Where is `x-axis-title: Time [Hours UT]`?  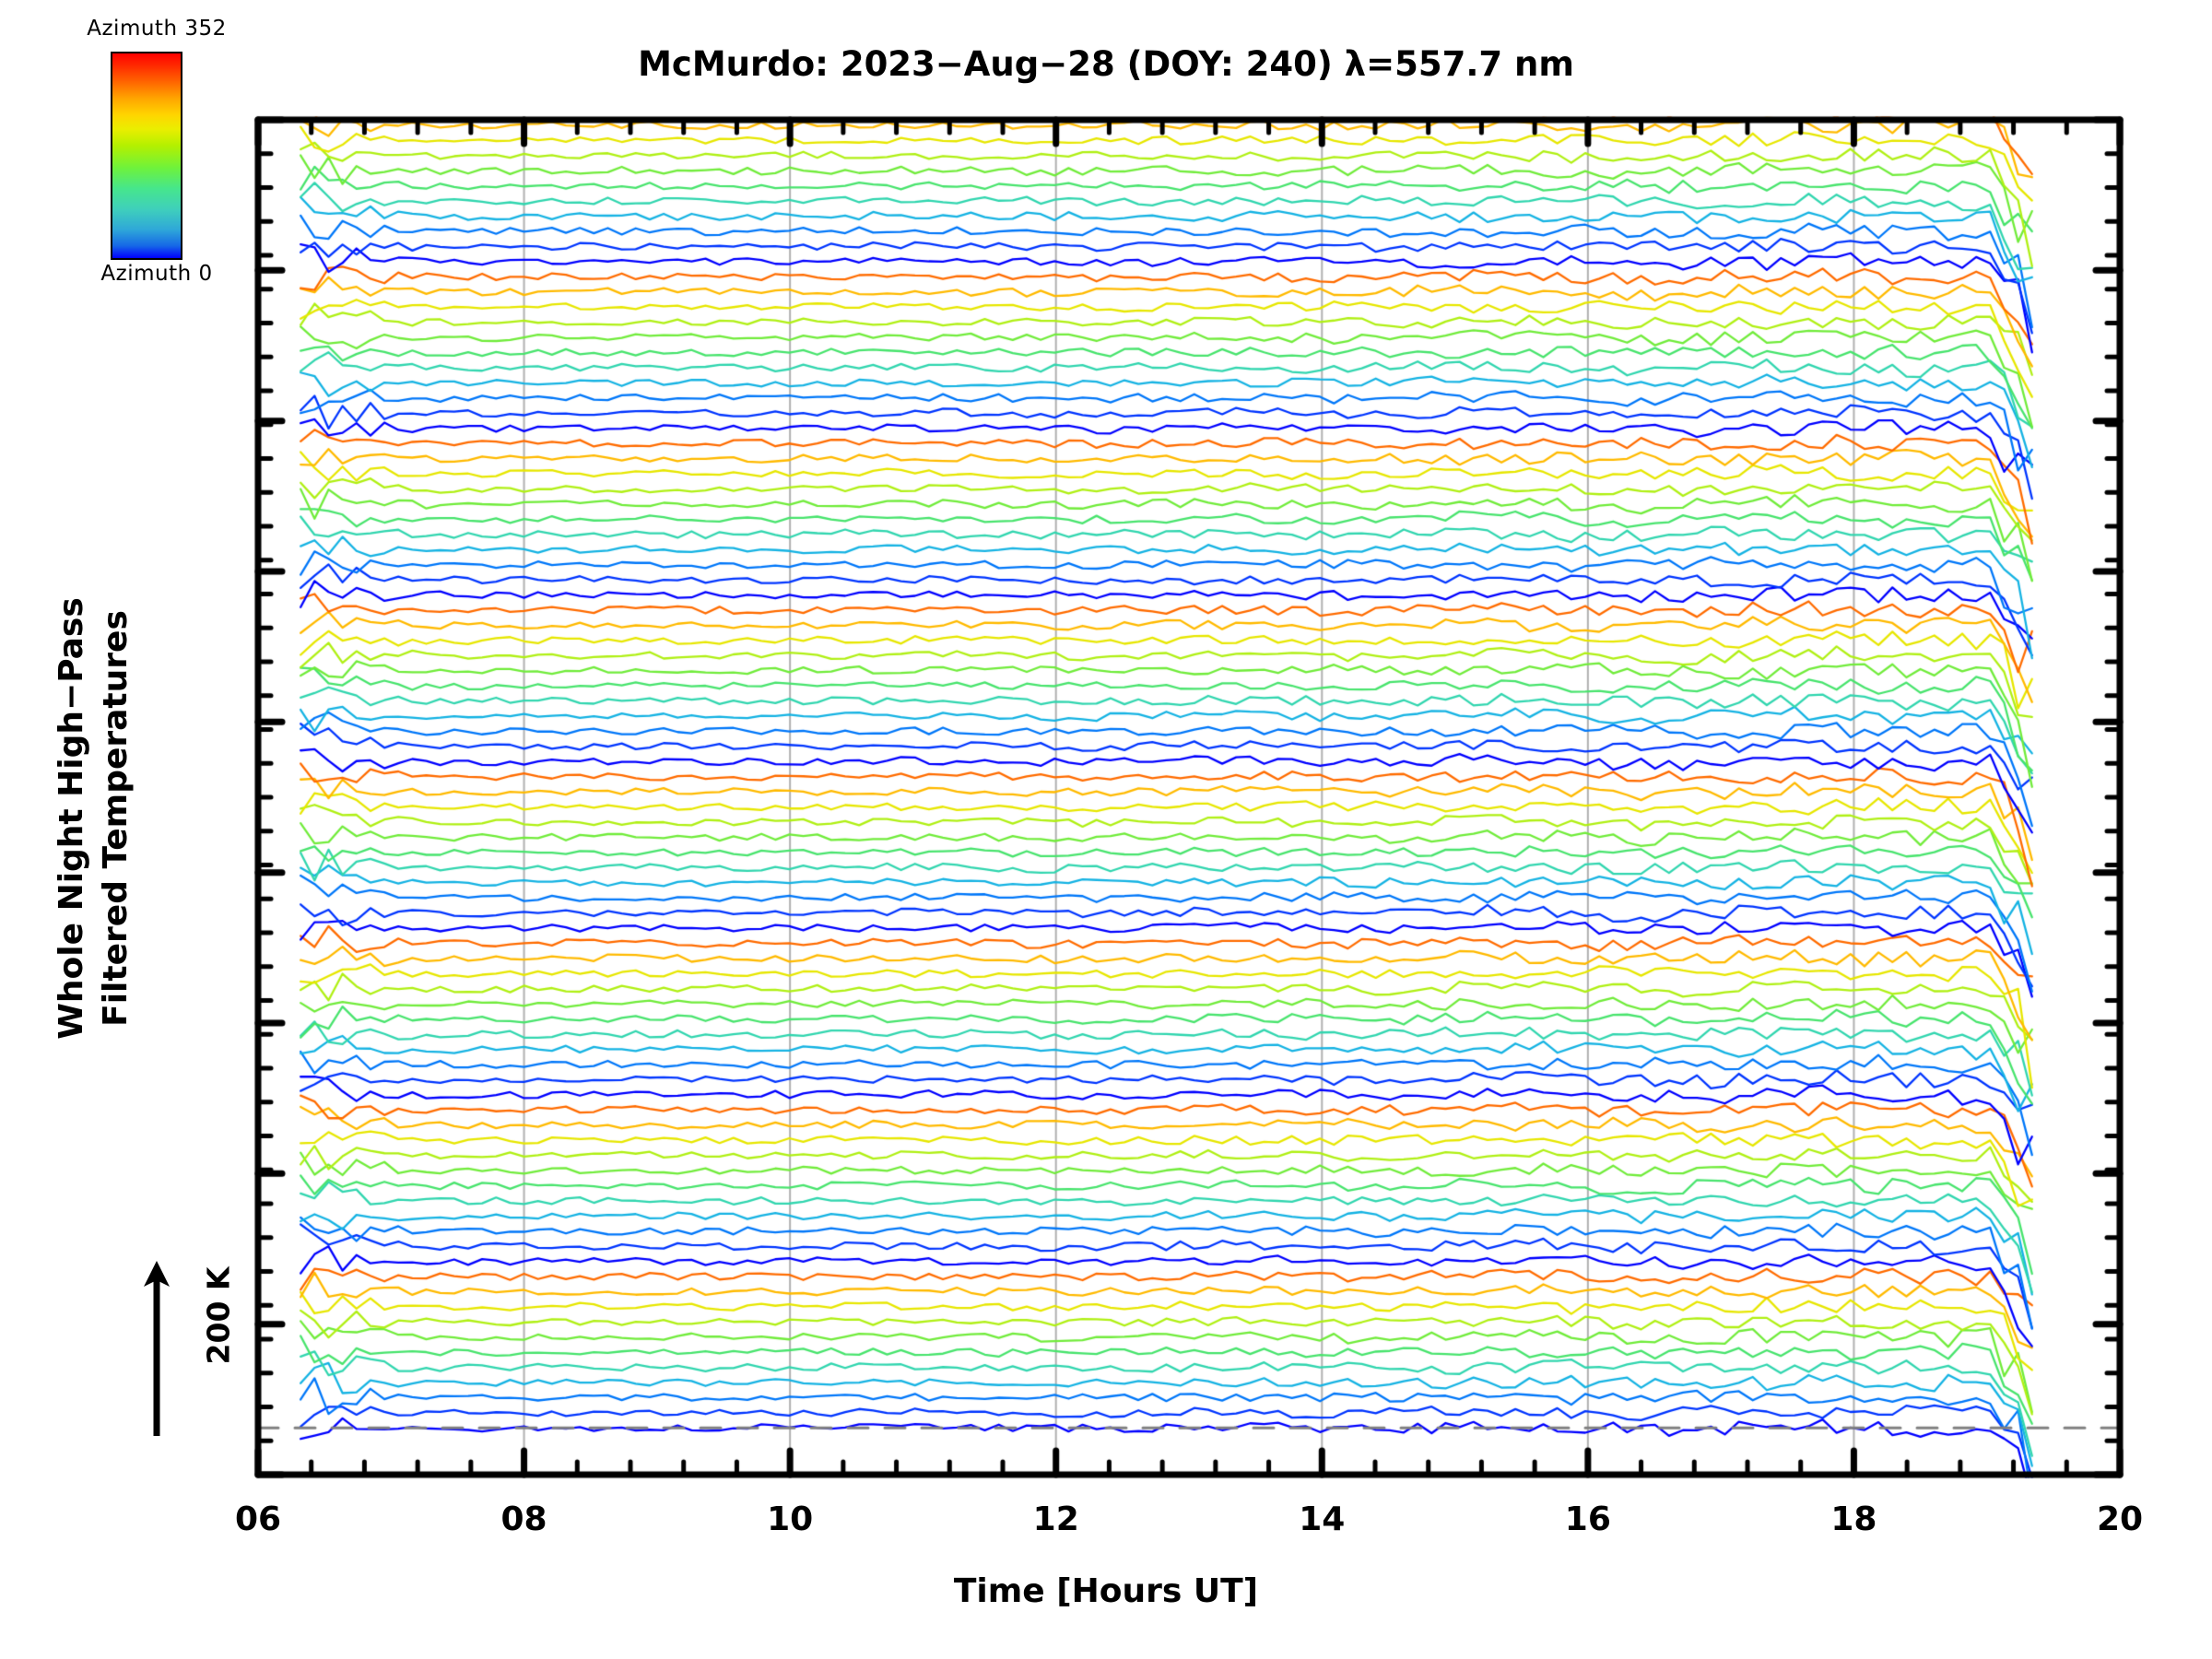
x-axis-title: Time [Hours UT] is located at coordinates (1106, 1591).